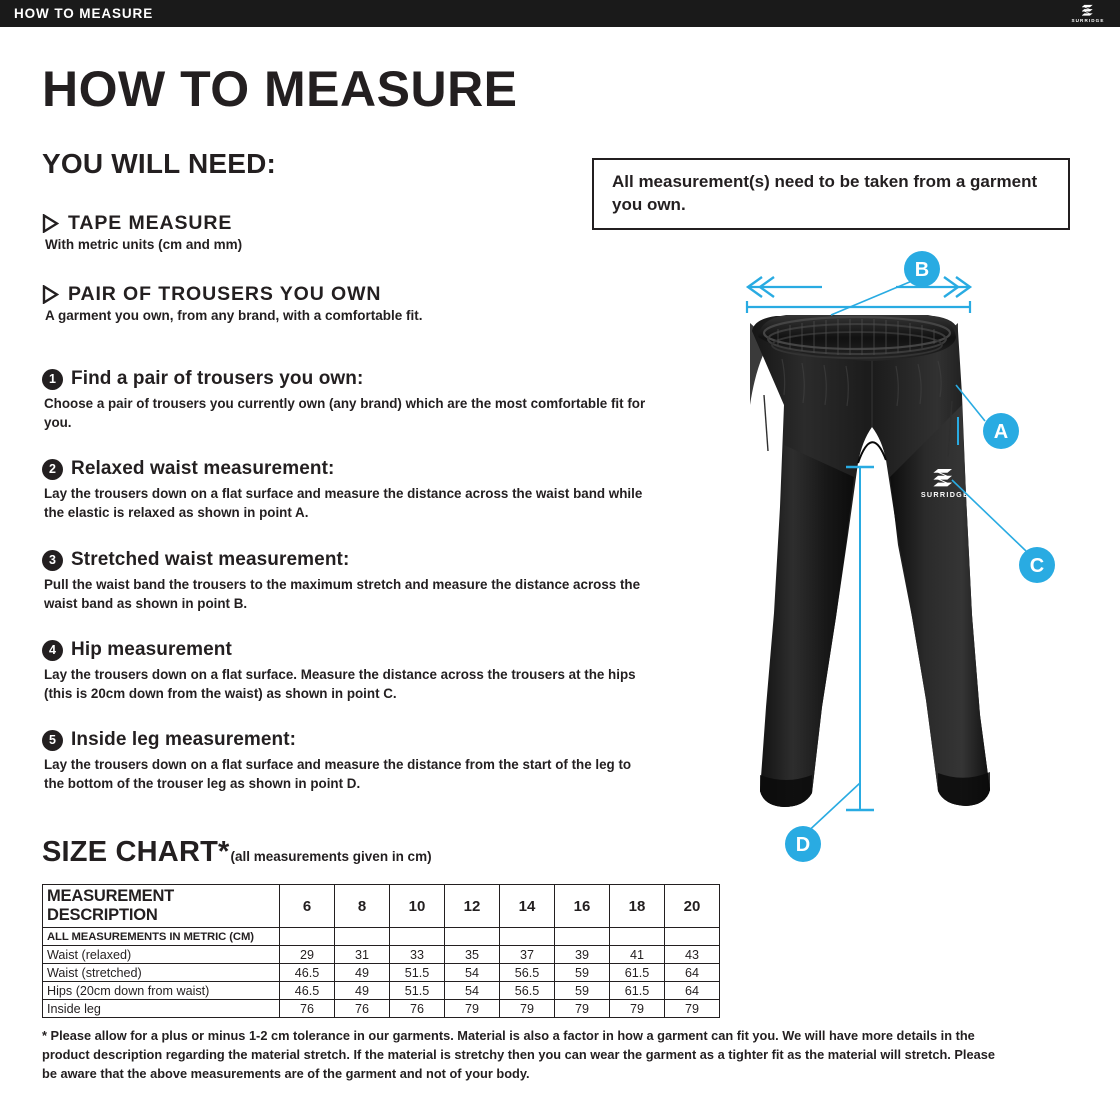 The height and width of the screenshot is (1120, 1120). I want to click on trousers-illustration: SURRIDGE, so click(870, 561).